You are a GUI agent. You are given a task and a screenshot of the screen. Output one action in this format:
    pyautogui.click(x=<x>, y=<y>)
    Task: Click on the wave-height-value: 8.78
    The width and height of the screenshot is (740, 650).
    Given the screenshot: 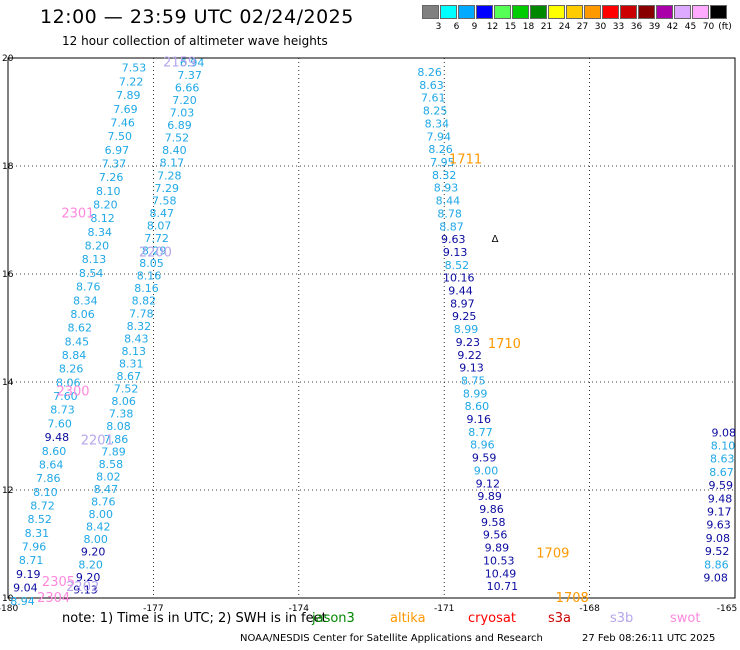 What is the action you would take?
    pyautogui.click(x=449, y=213)
    